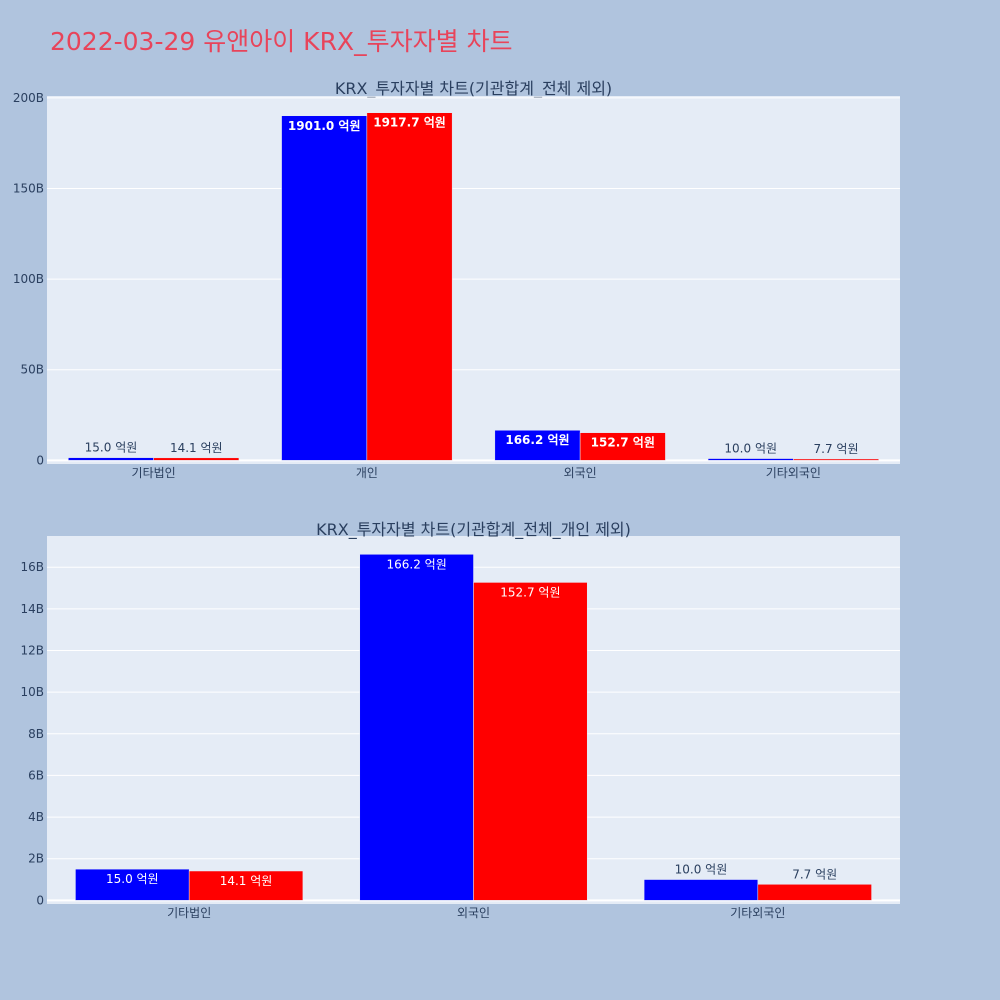 The height and width of the screenshot is (1000, 1000). What do you see at coordinates (36, 775) in the screenshot?
I see `y-tick-label: 6B` at bounding box center [36, 775].